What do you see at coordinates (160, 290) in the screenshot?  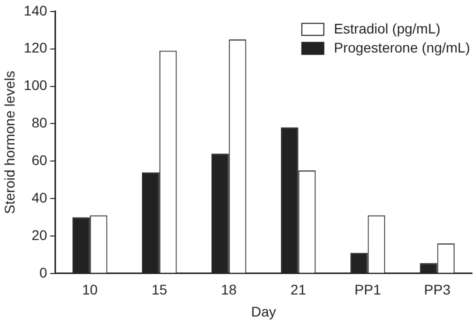 I see `x-tick-label: 15` at bounding box center [160, 290].